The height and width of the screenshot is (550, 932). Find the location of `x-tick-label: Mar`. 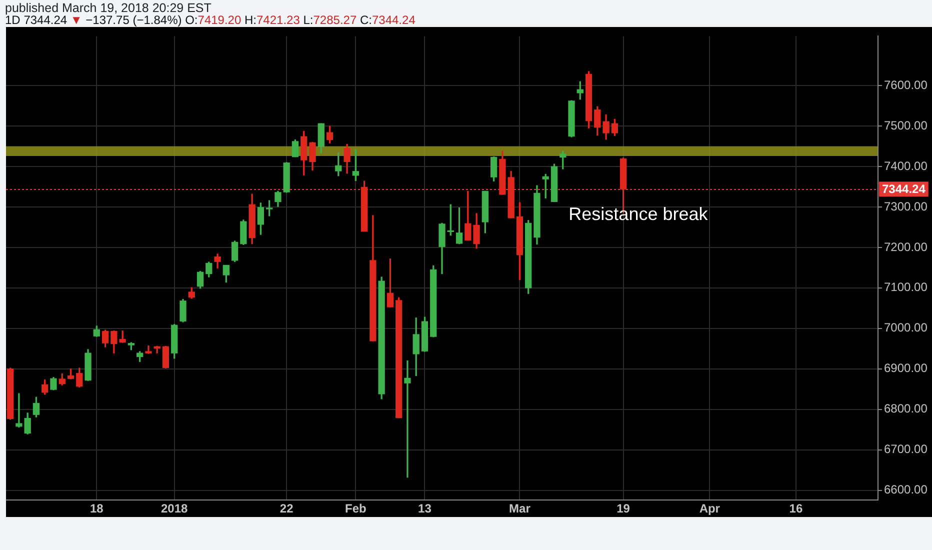

x-tick-label: Mar is located at coordinates (520, 509).